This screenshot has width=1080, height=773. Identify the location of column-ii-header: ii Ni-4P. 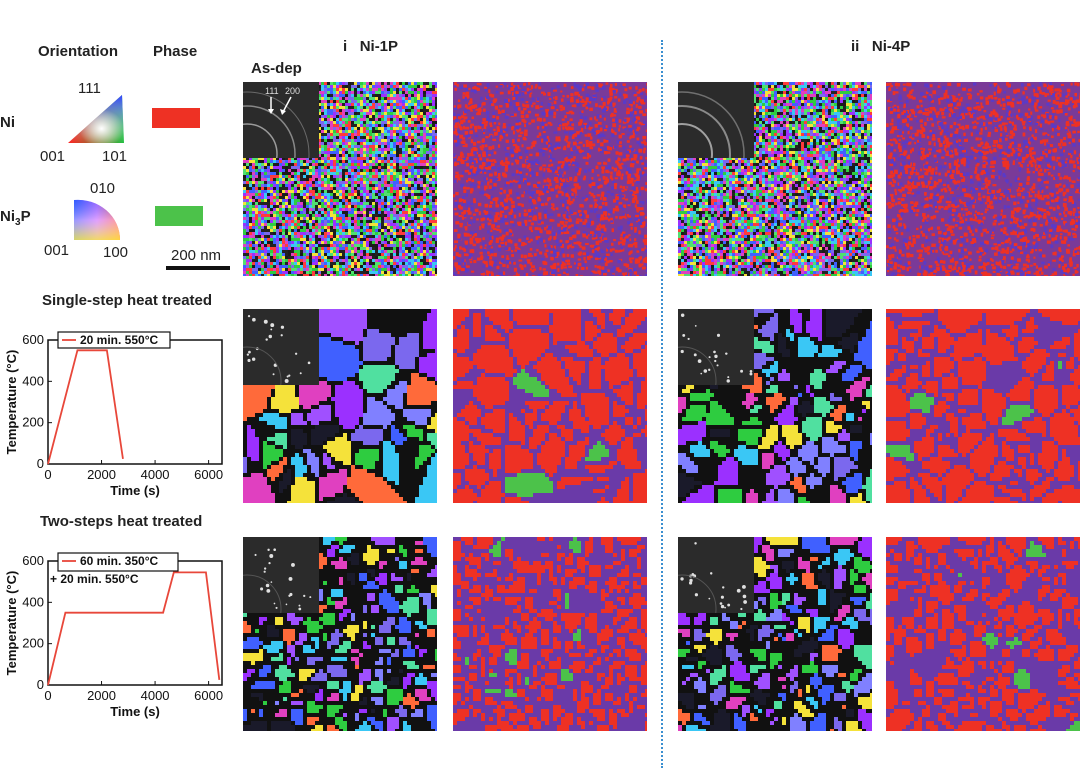
(880, 46).